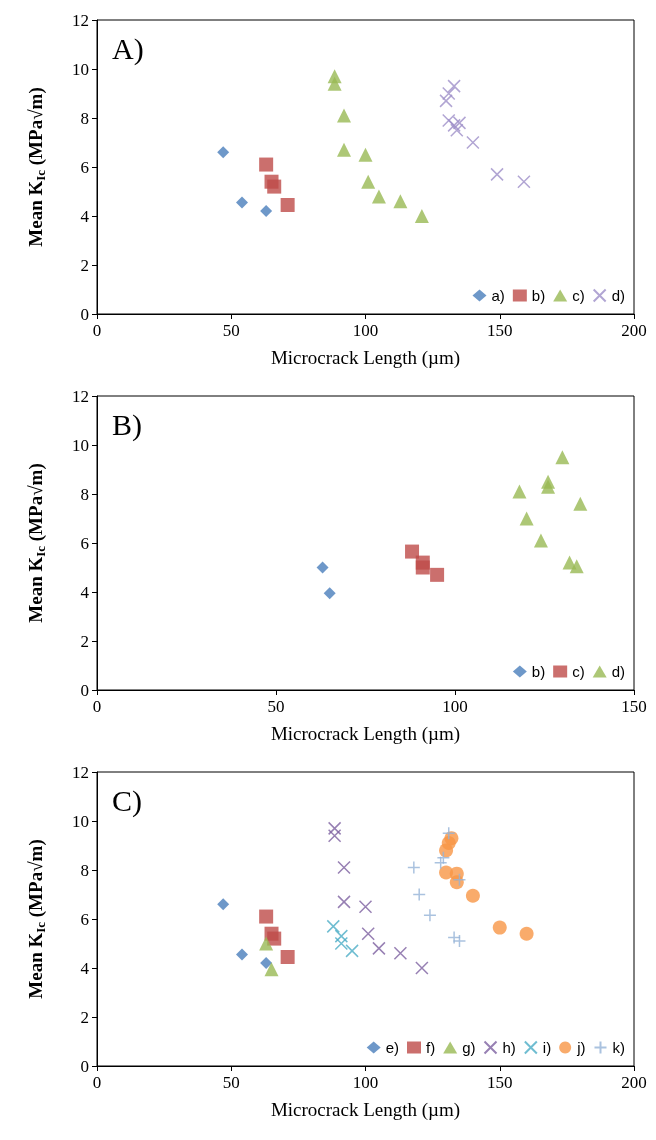 The width and height of the screenshot is (656, 1140). What do you see at coordinates (431, 1047) in the screenshot?
I see `legend-label: f)` at bounding box center [431, 1047].